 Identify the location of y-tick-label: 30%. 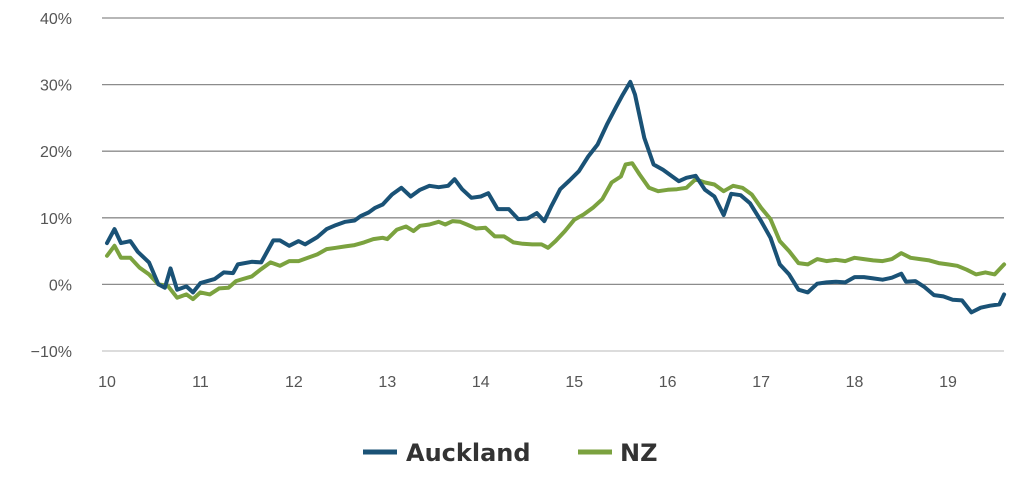
(56, 86).